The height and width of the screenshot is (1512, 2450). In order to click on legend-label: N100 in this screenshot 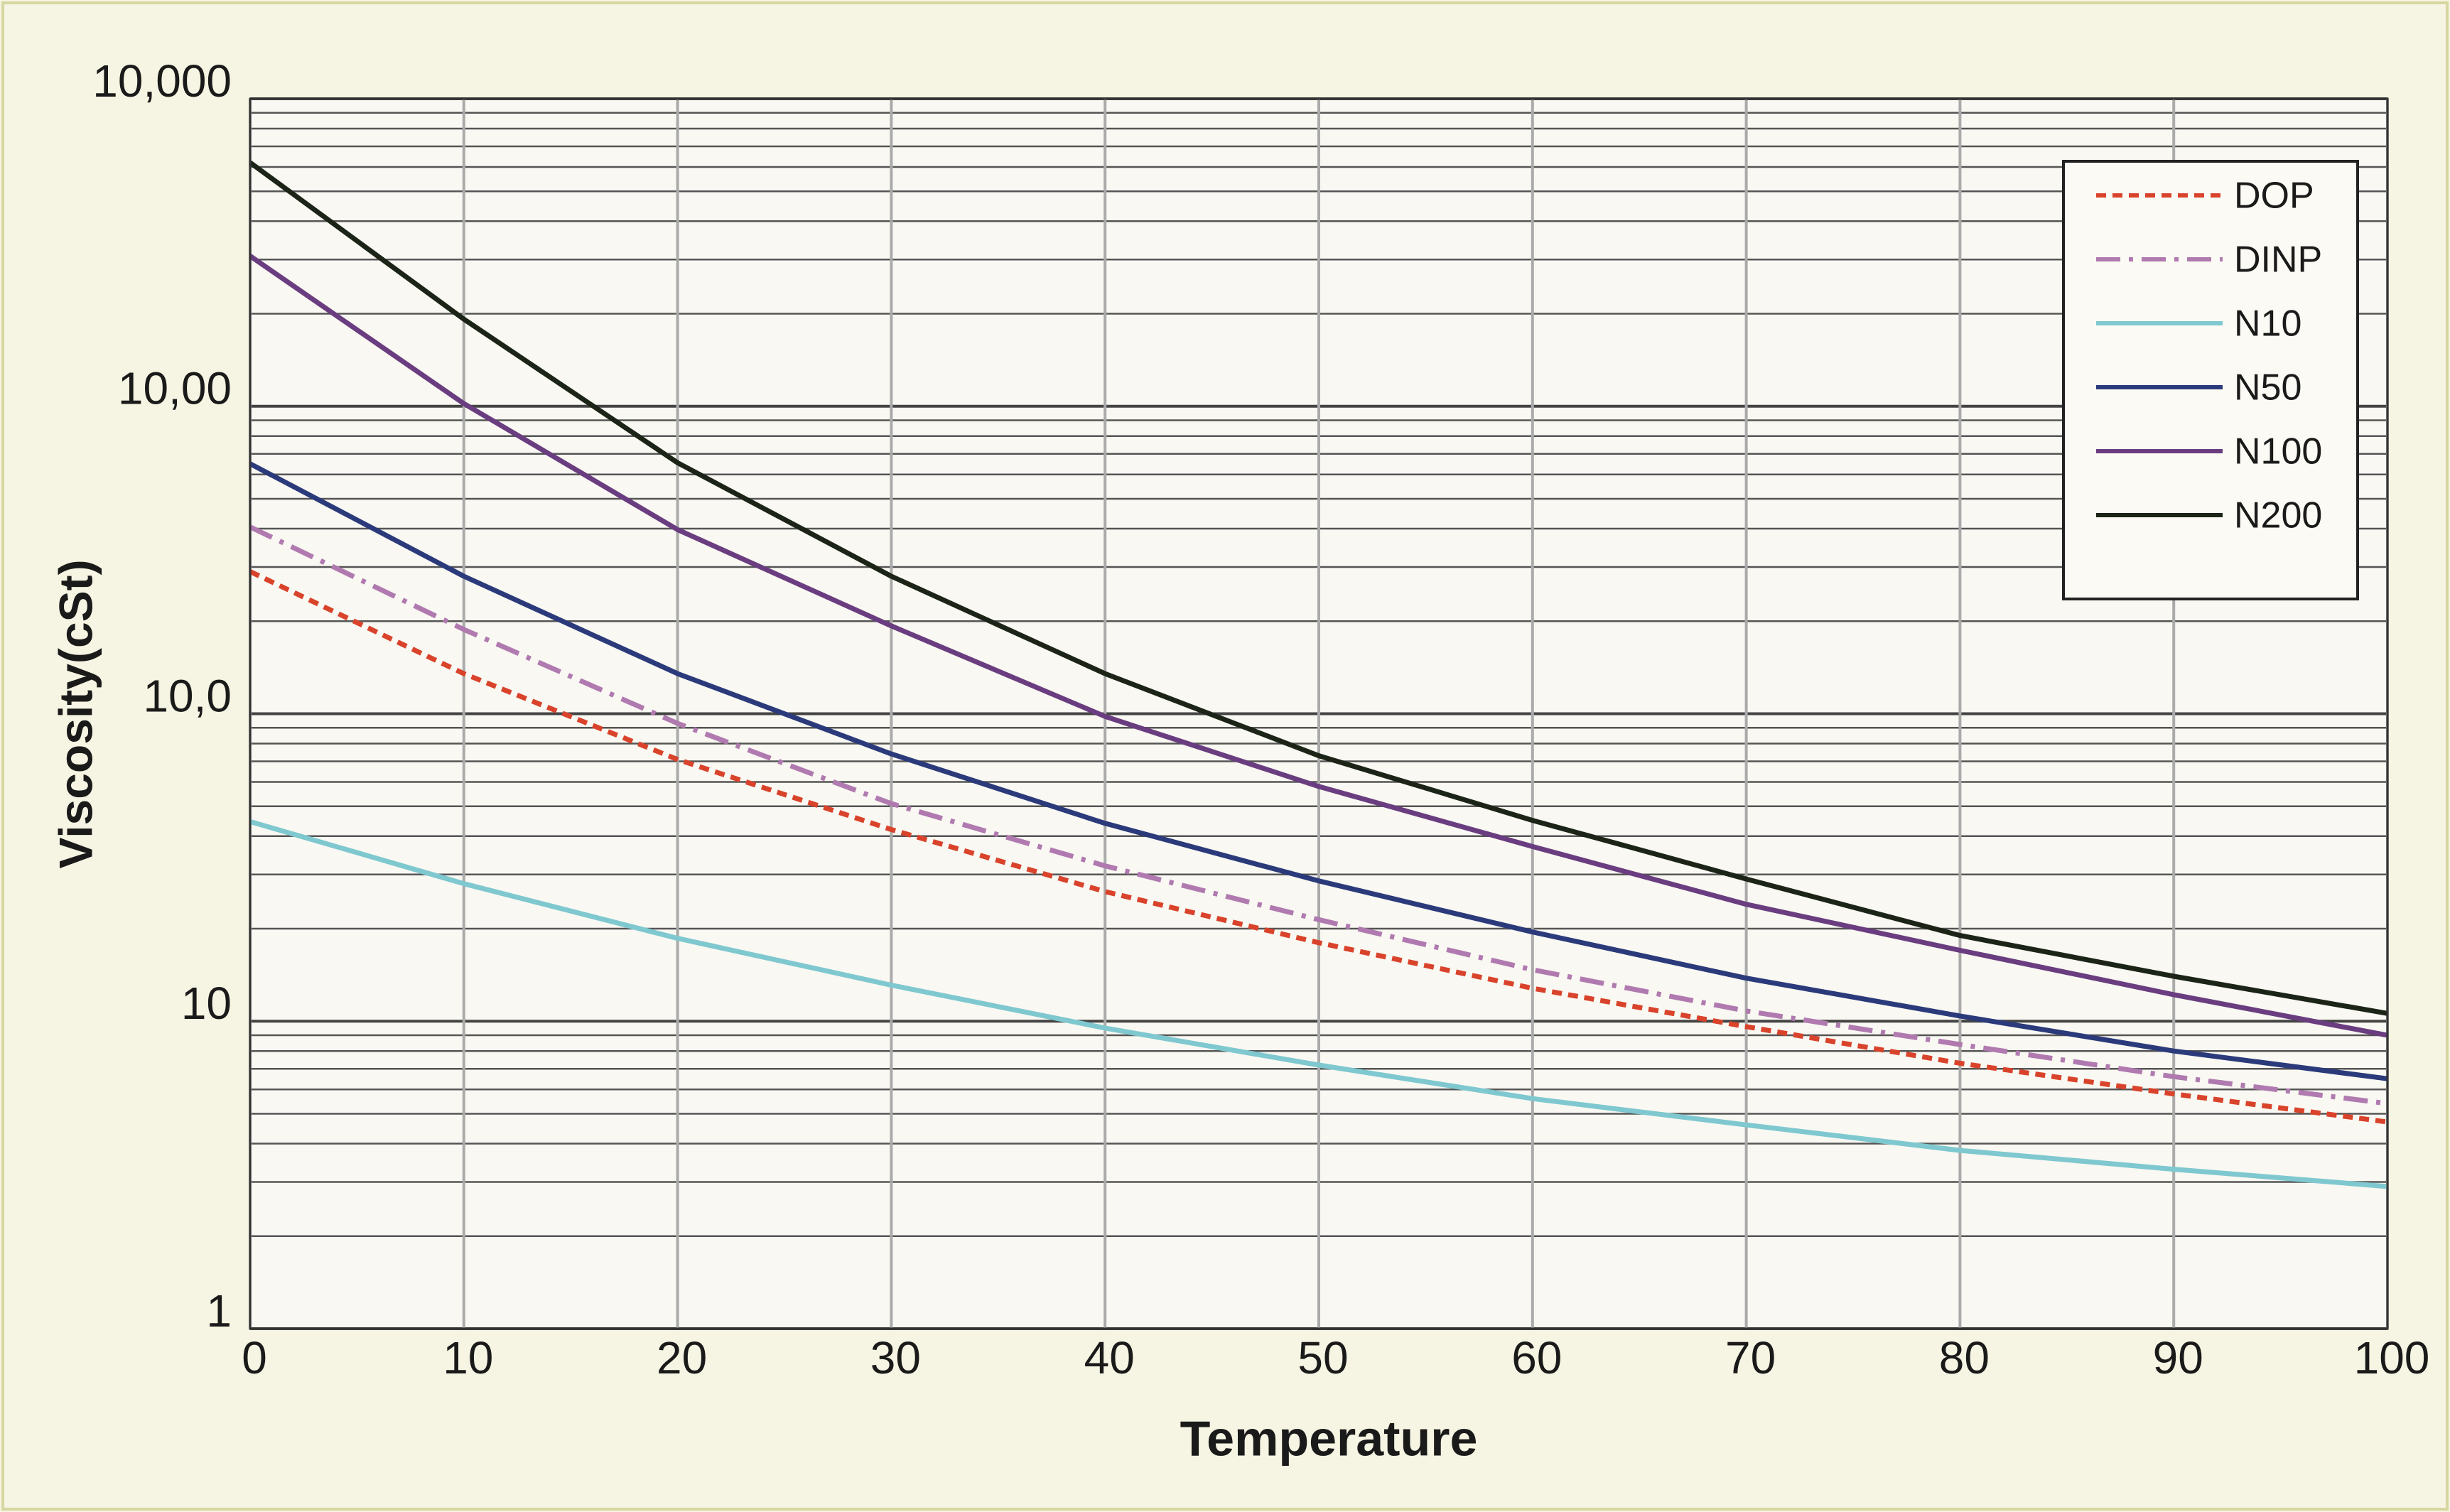, I will do `click(2278, 451)`.